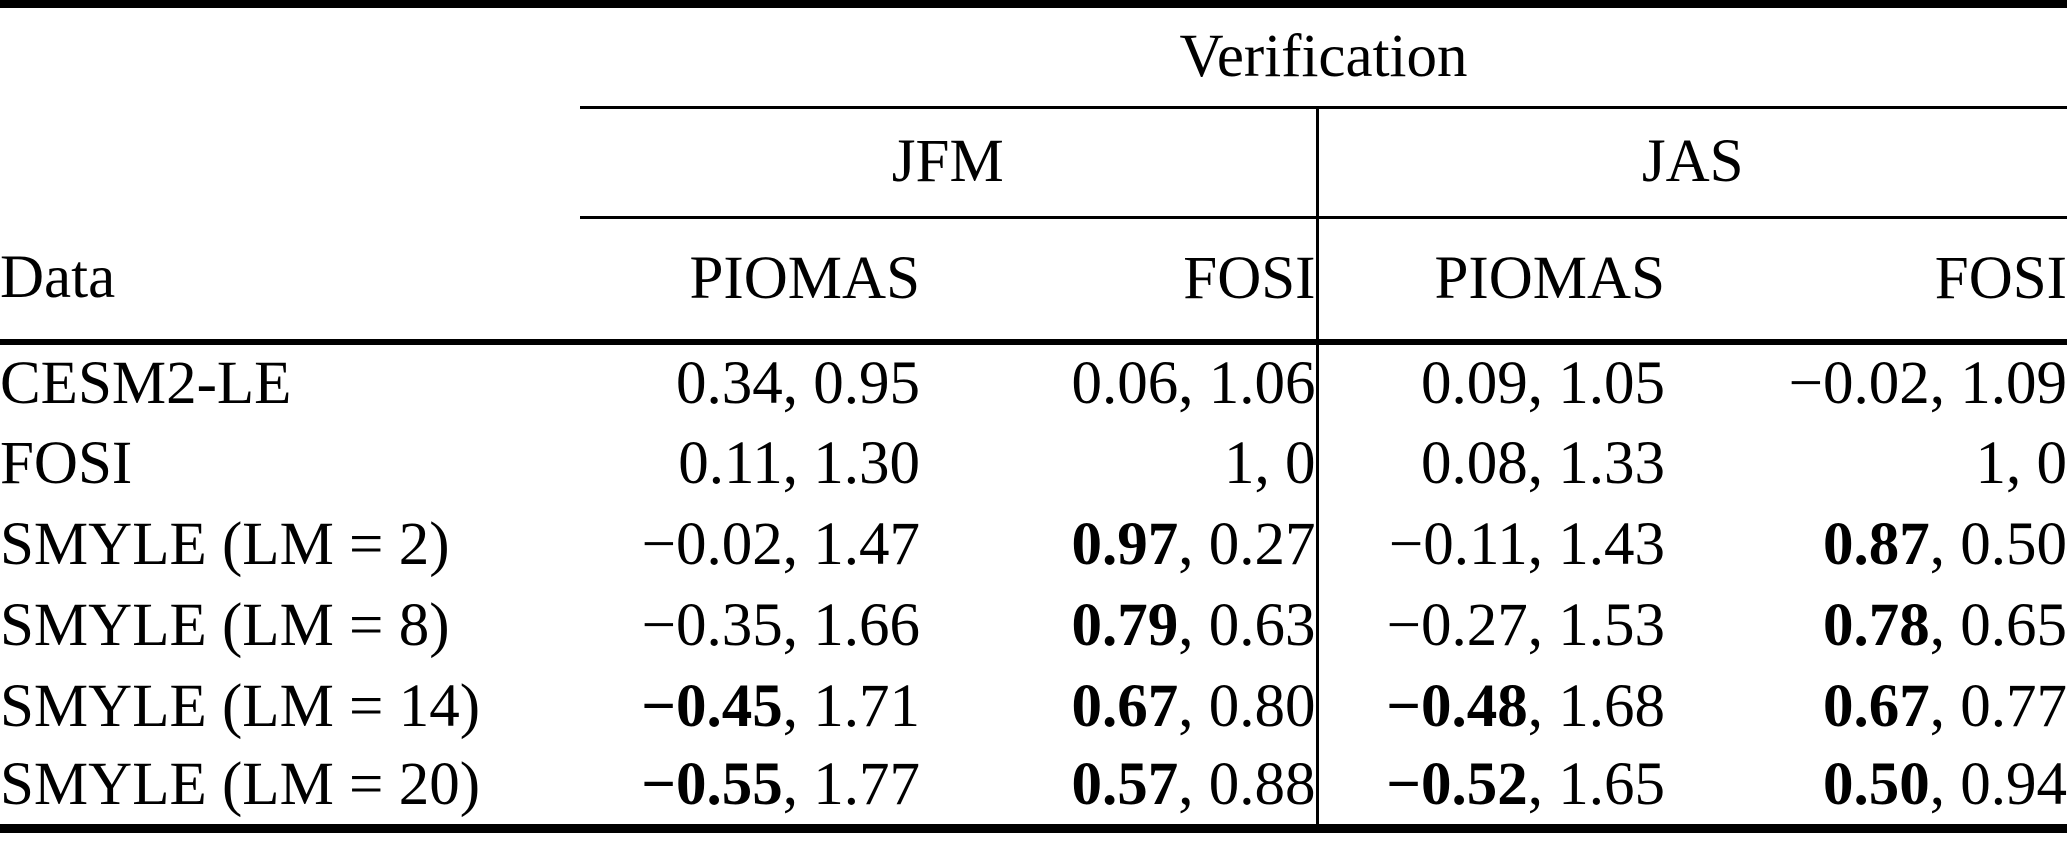 The height and width of the screenshot is (857, 2067). I want to click on table-cell: 0.57, 0.88, so click(1119, 787).